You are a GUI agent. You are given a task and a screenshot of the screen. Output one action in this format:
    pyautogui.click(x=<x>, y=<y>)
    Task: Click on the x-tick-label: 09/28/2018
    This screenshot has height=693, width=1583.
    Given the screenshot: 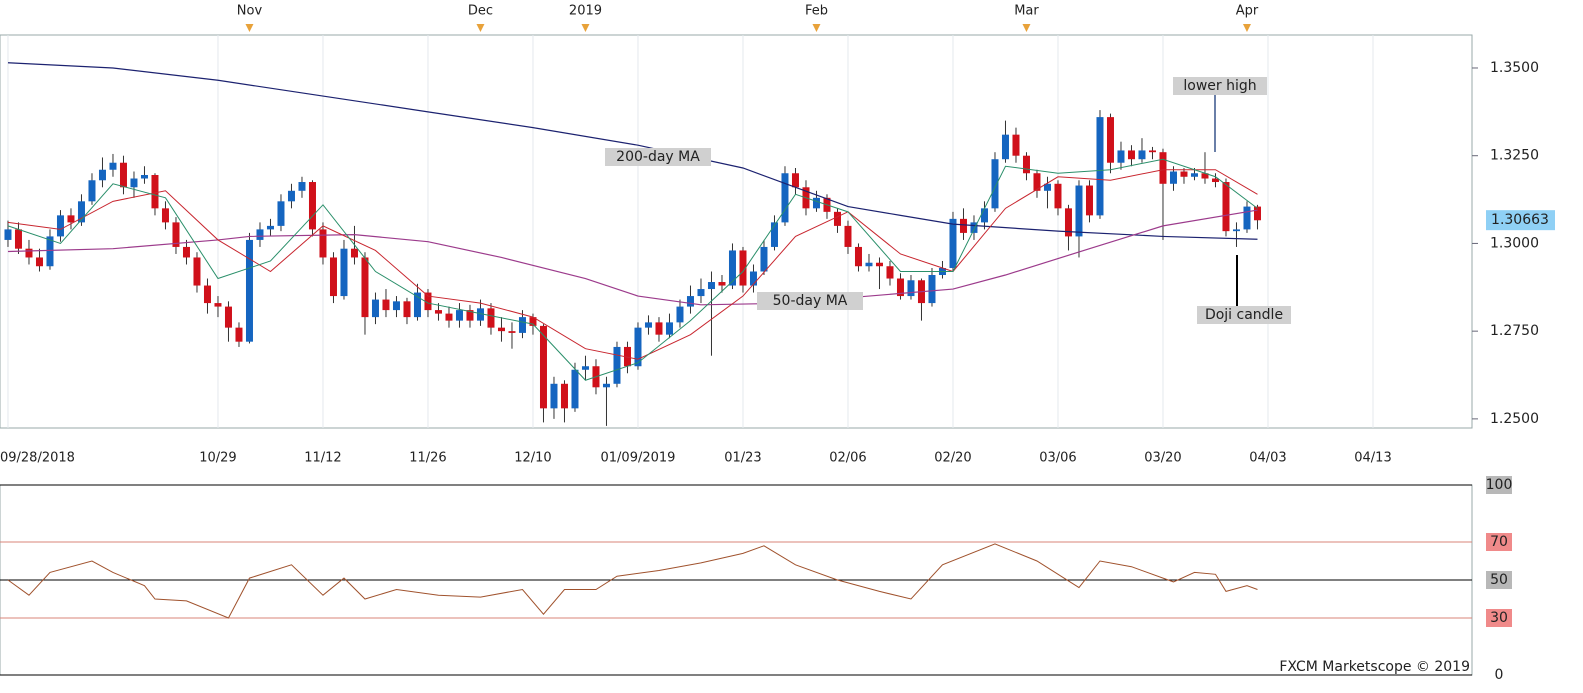 What is the action you would take?
    pyautogui.click(x=37, y=458)
    